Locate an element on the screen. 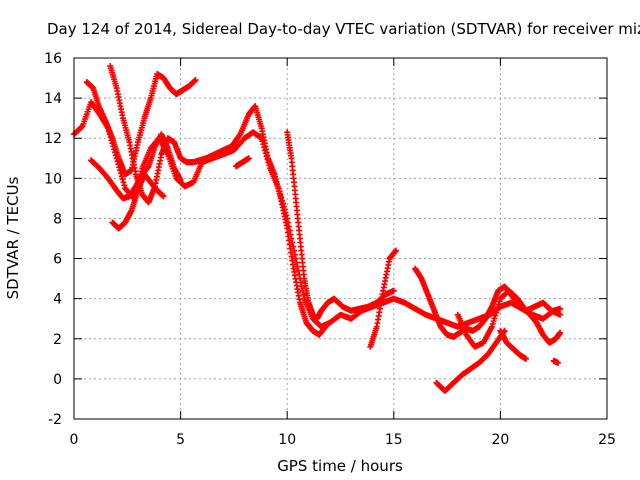 Image resolution: width=640 pixels, height=480 pixels. y-tick-label: 2 is located at coordinates (57, 340).